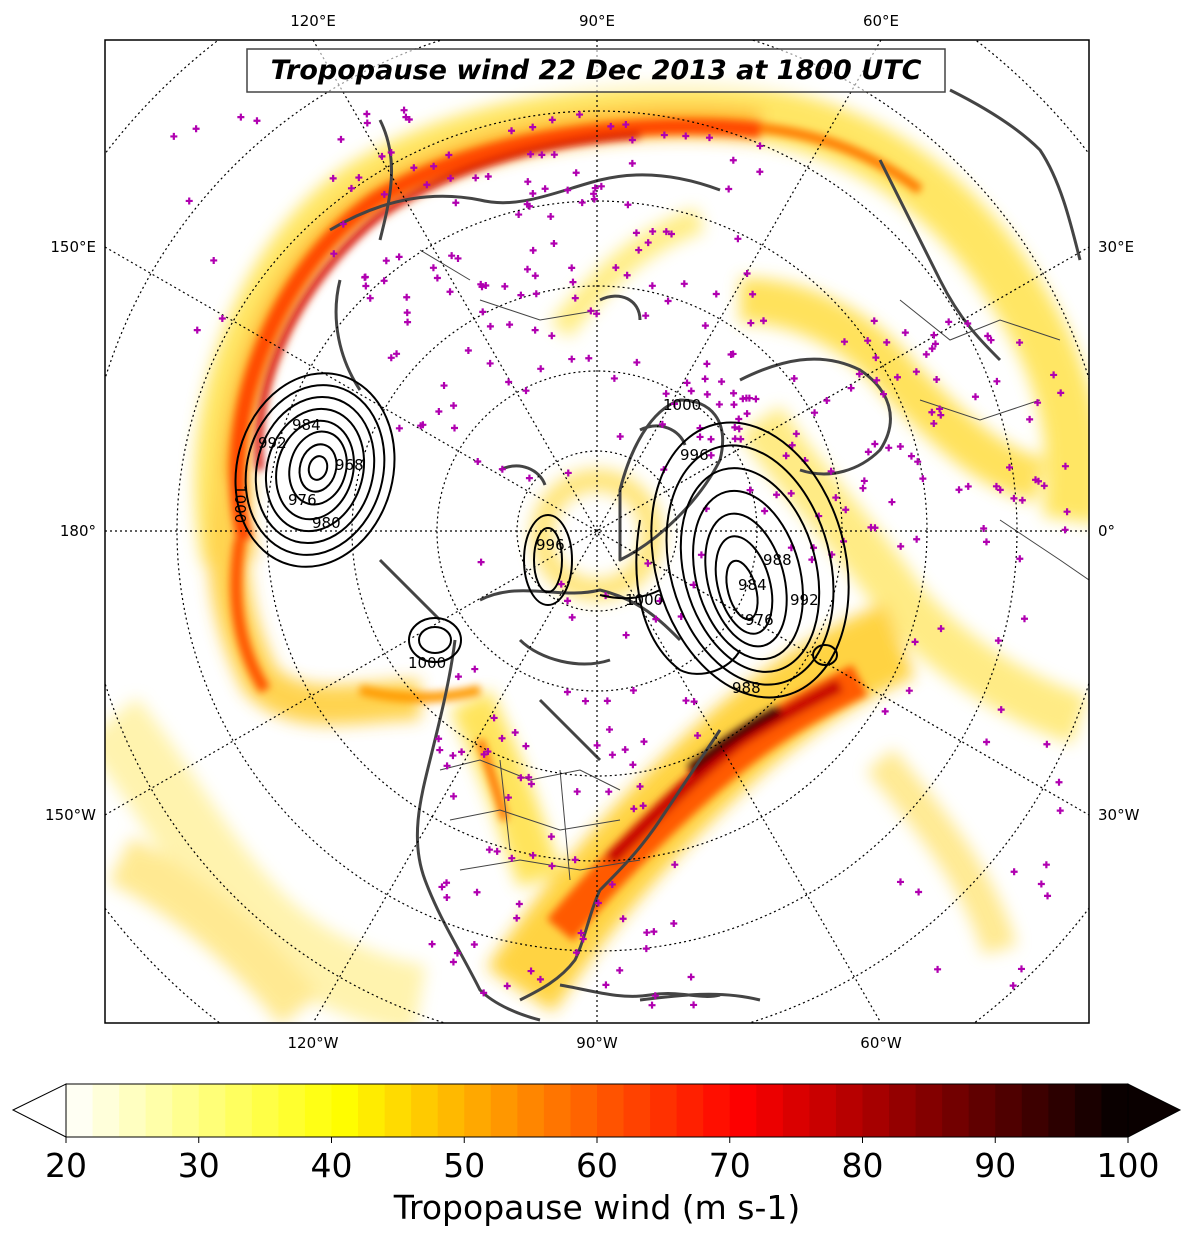 The width and height of the screenshot is (1192, 1238). What do you see at coordinates (73, 247) in the screenshot?
I see `lon-label-left: 150°E` at bounding box center [73, 247].